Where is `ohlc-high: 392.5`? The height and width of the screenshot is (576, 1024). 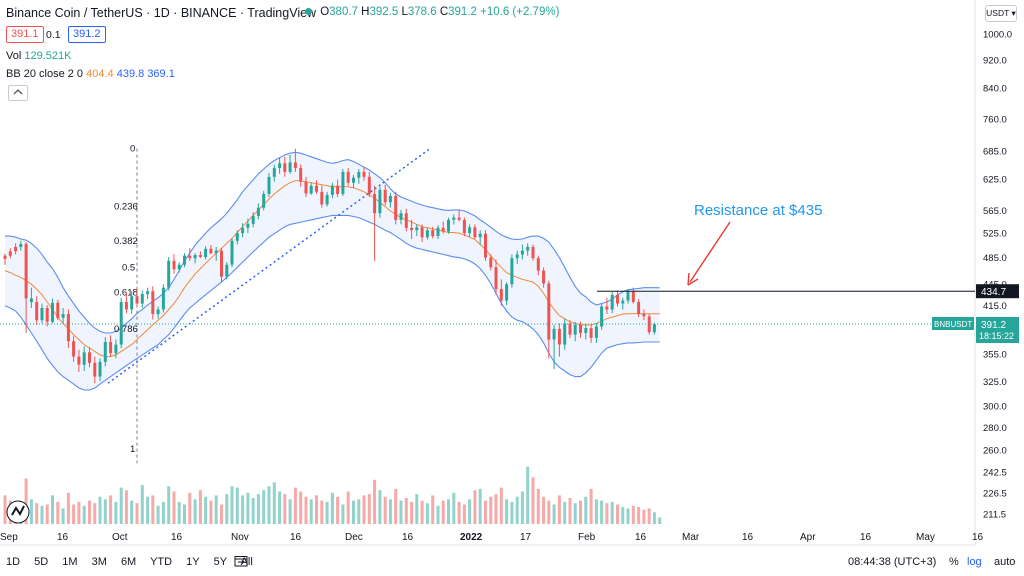
ohlc-high: 392.5 is located at coordinates (384, 12).